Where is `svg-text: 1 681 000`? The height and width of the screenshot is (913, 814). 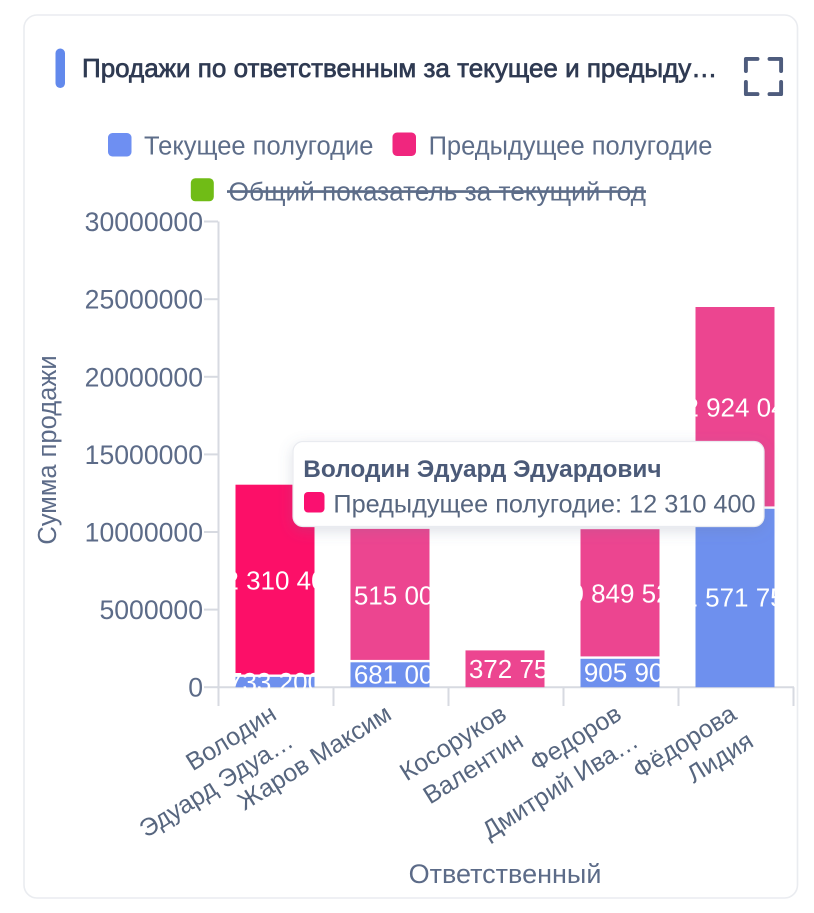
svg-text: 1 681 000 is located at coordinates (390, 675).